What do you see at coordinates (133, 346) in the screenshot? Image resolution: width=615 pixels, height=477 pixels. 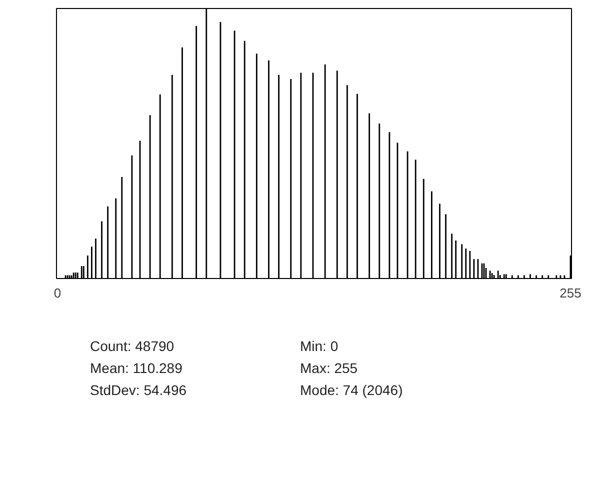 I see `text: Count: 48790` at bounding box center [133, 346].